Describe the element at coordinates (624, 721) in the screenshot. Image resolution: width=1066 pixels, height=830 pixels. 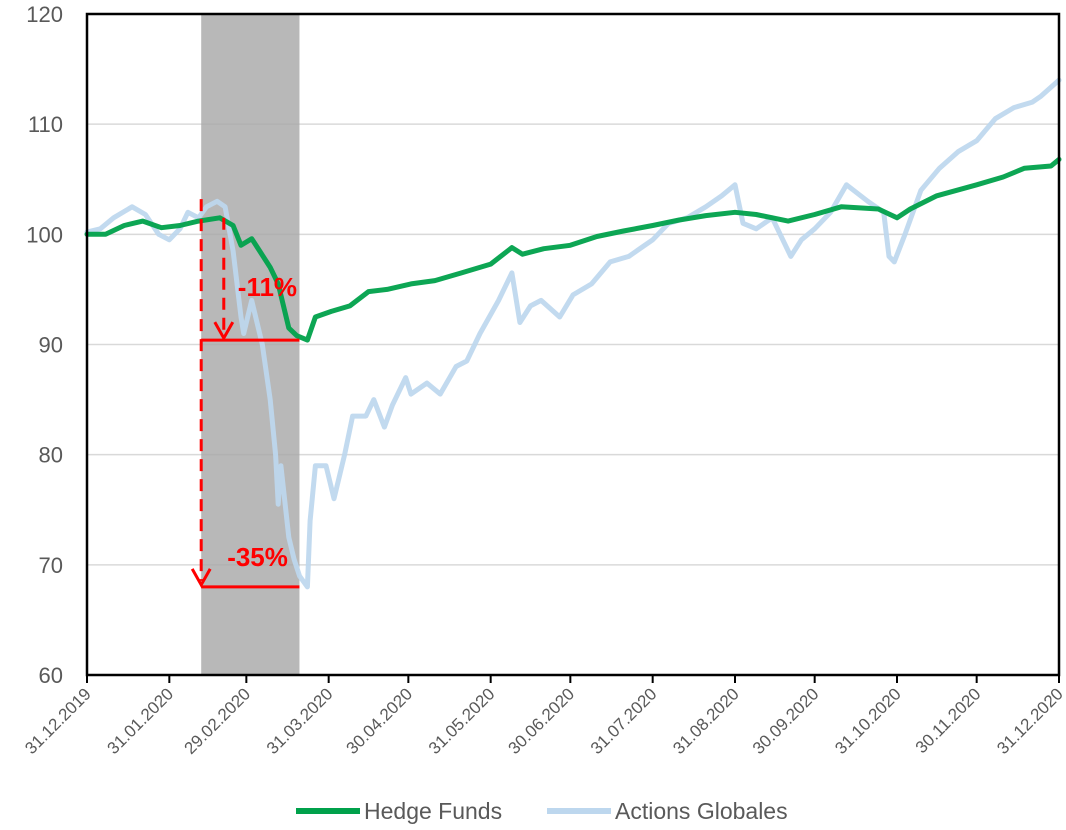
I see `x-tick-label: 31.07.2020` at that location.